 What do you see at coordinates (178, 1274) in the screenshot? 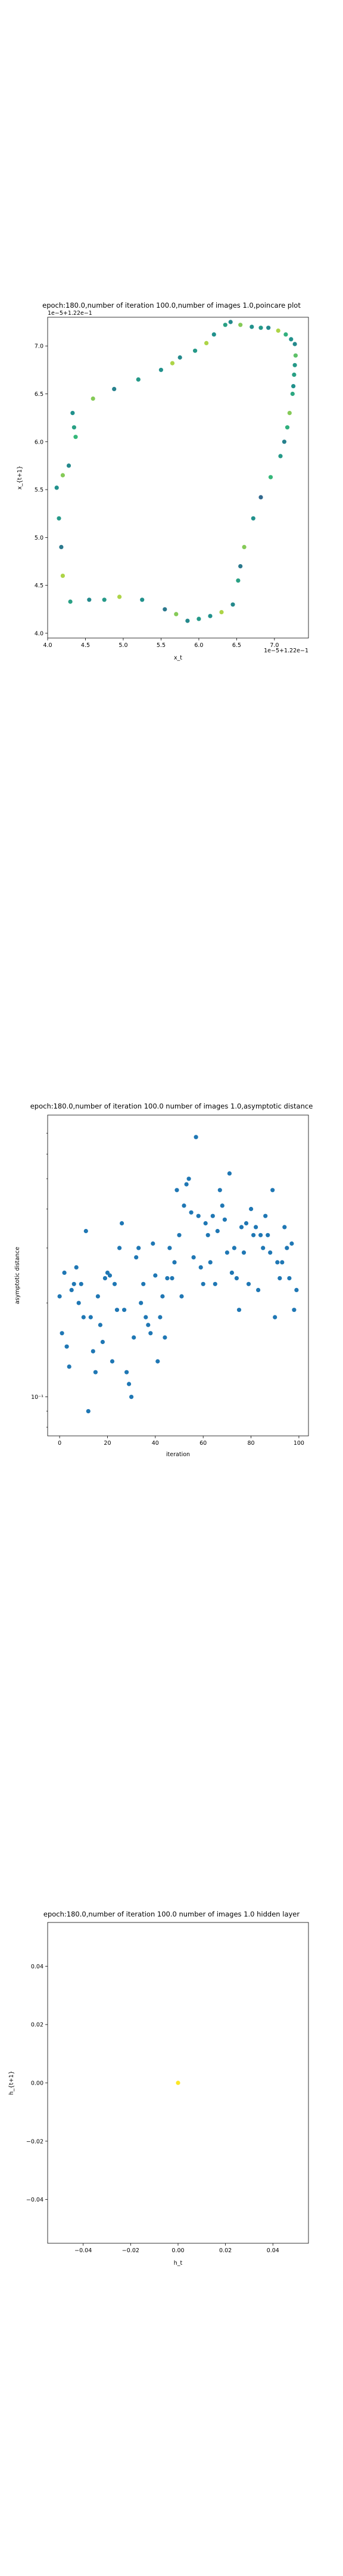
I see `asym-points` at bounding box center [178, 1274].